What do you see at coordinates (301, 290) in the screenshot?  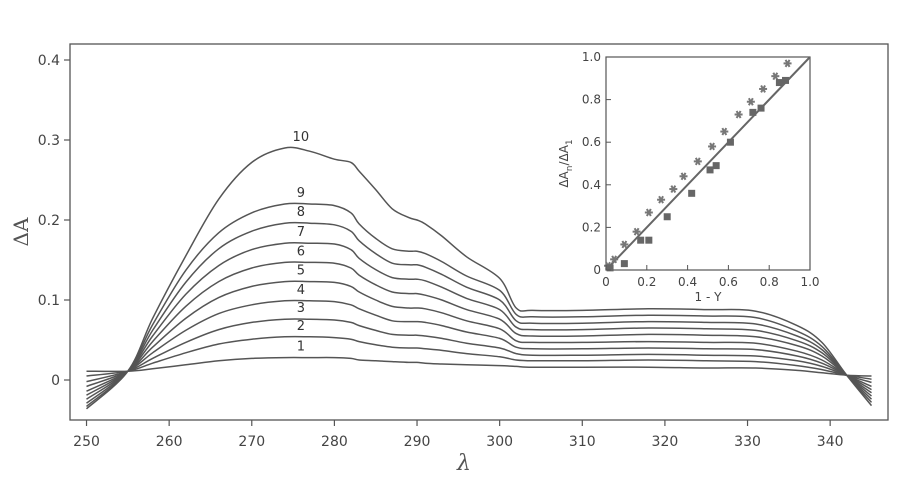 I see `curve-label-4: 4` at bounding box center [301, 290].